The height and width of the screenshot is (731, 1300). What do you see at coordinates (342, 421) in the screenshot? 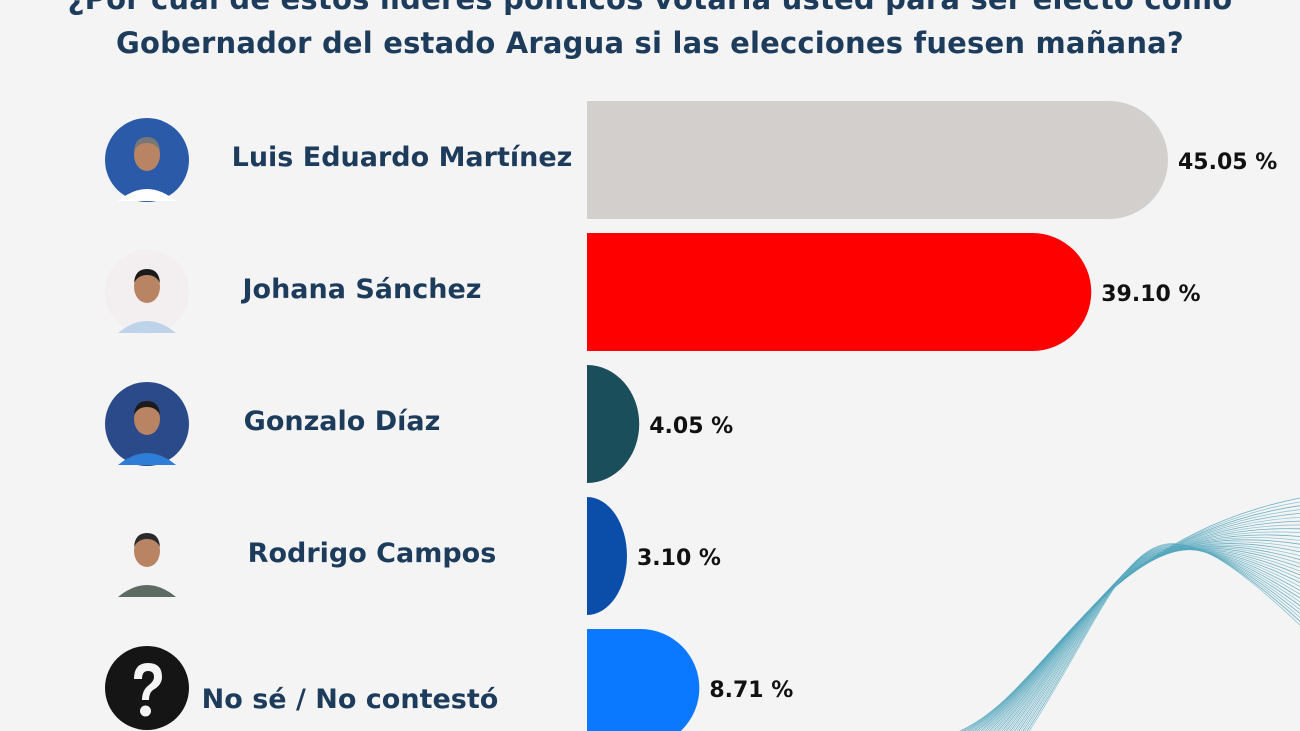
I see `candidate-name: Gonzalo Díaz` at bounding box center [342, 421].